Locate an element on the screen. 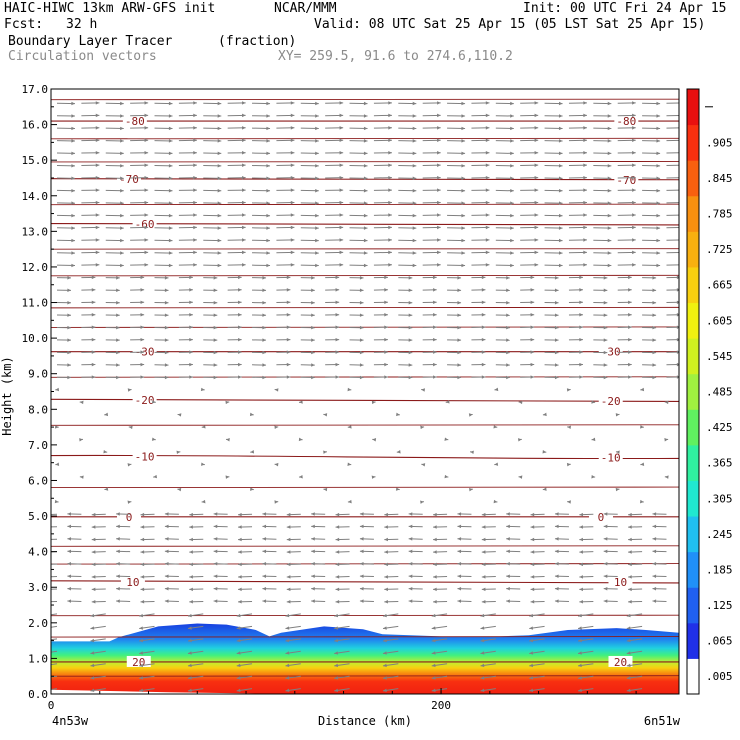 This screenshot has width=740, height=740. isotherm-label: -20 is located at coordinates (611, 401).